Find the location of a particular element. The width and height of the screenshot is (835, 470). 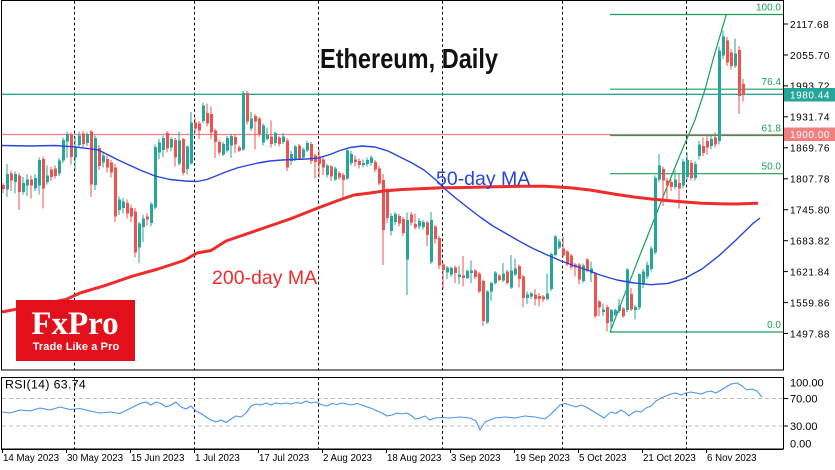

svg-text: 30.00 is located at coordinates (804, 427).